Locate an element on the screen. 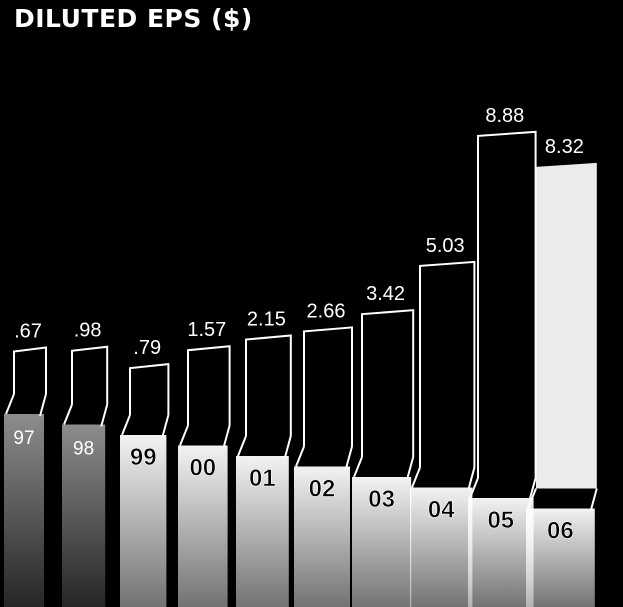 Image resolution: width=623 pixels, height=607 pixels. bar-group-04: 045.03 is located at coordinates (443, 421).